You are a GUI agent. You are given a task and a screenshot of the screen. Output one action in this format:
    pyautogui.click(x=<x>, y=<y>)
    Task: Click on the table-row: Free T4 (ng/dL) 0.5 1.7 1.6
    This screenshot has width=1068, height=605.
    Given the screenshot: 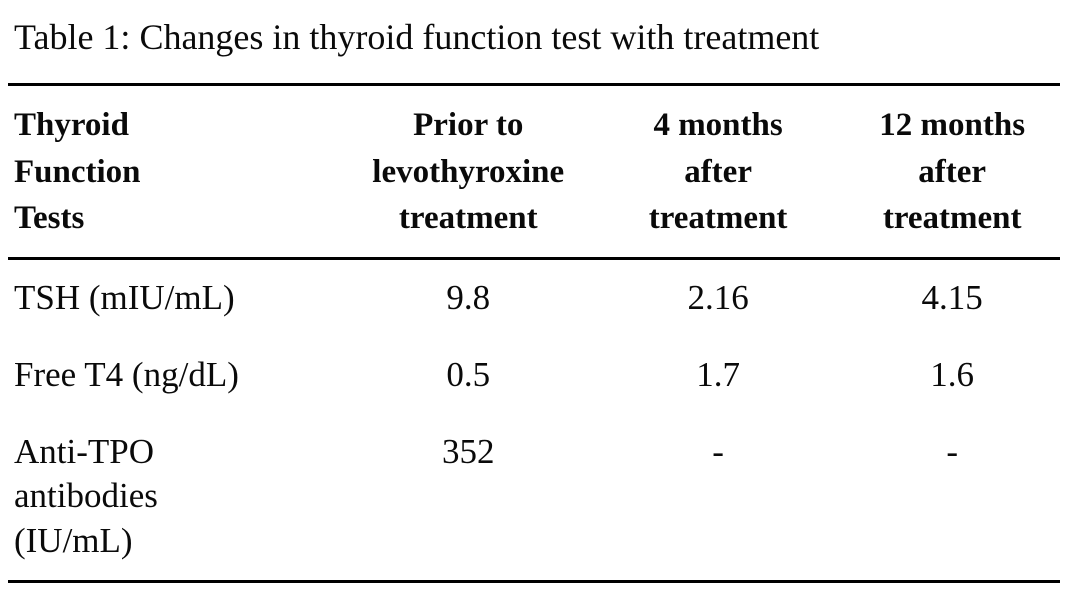 What is the action you would take?
    pyautogui.click(x=534, y=375)
    